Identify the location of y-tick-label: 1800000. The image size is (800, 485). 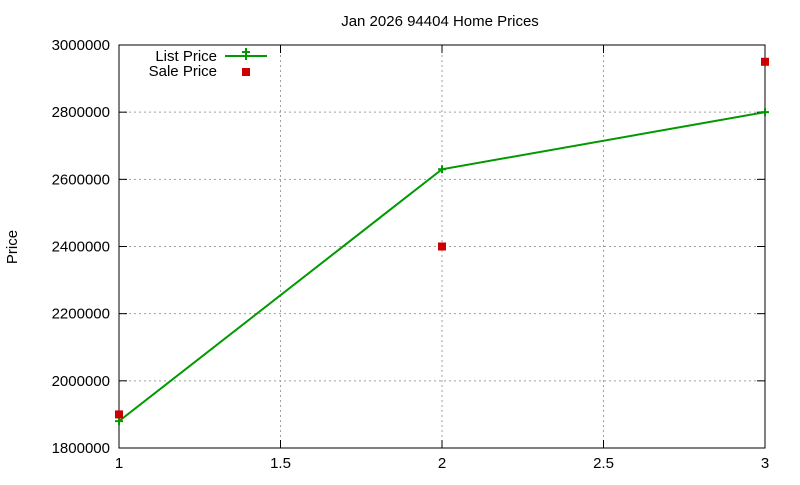
(81, 448).